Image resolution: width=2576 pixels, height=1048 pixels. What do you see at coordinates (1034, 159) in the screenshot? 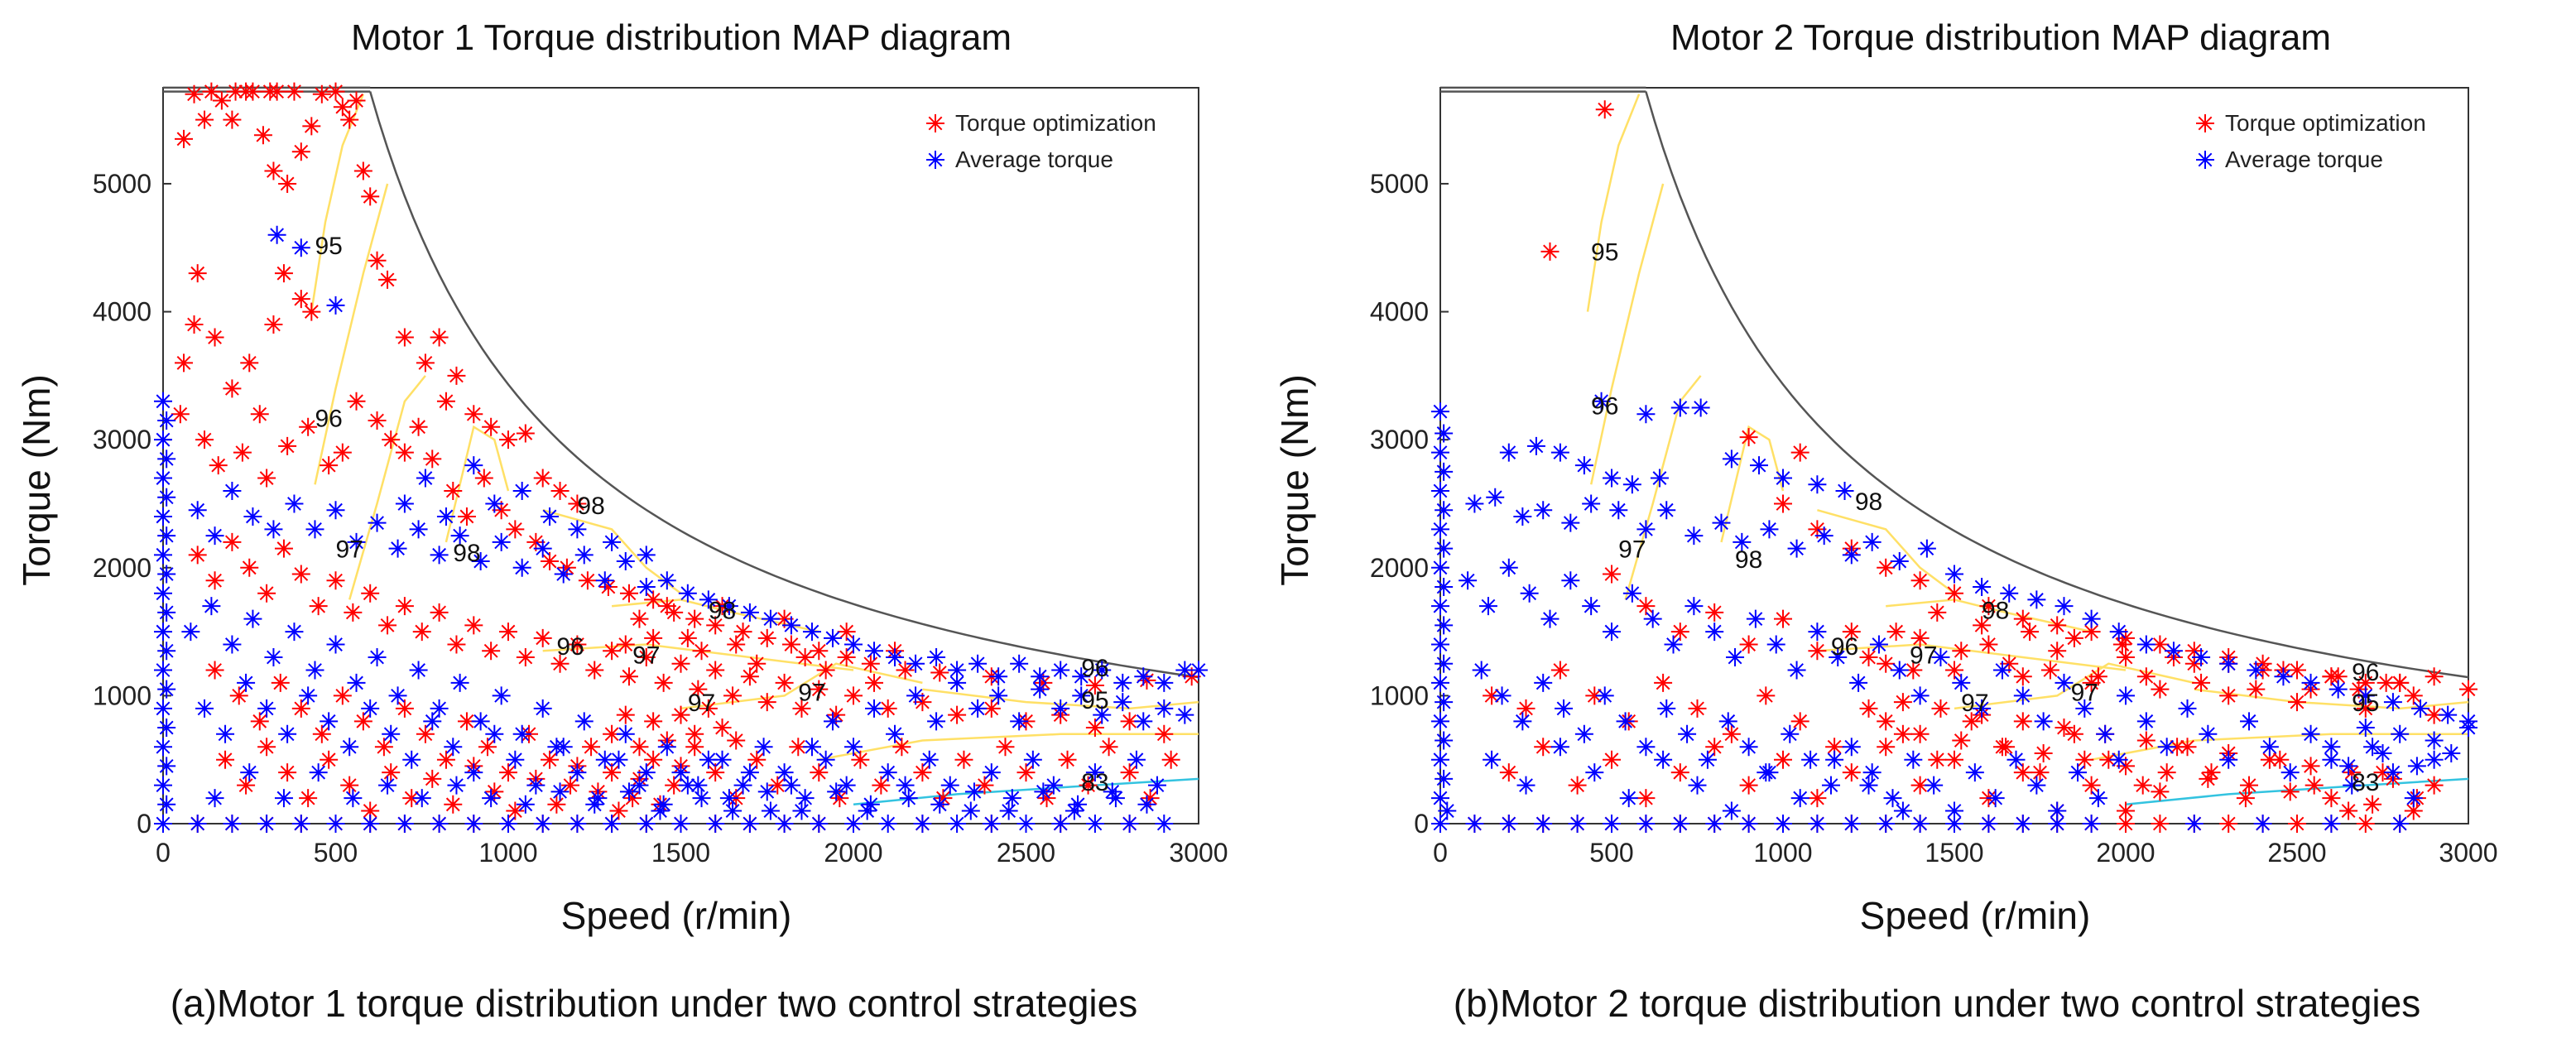
I see `legend-label: Average torque` at bounding box center [1034, 159].